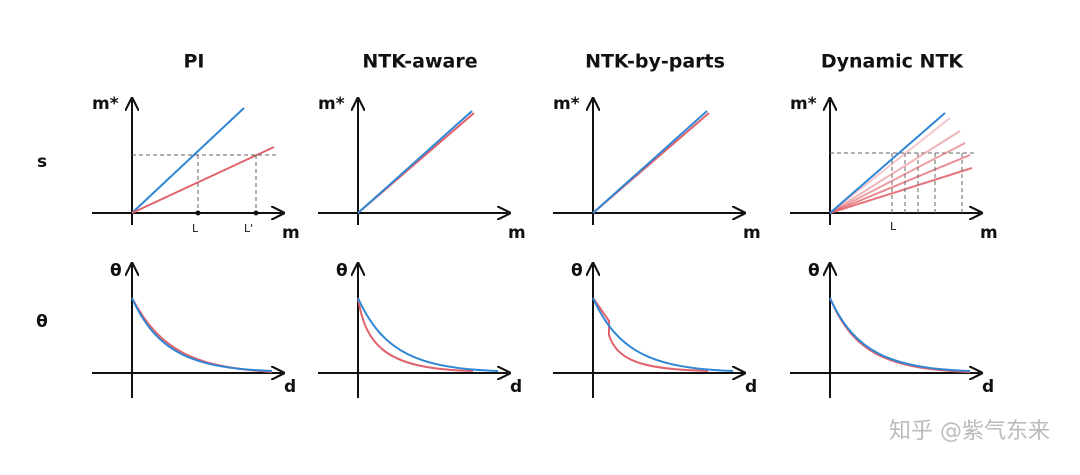 The height and width of the screenshot is (475, 1080). Describe the element at coordinates (42, 322) in the screenshot. I see `row-label: θ` at that location.